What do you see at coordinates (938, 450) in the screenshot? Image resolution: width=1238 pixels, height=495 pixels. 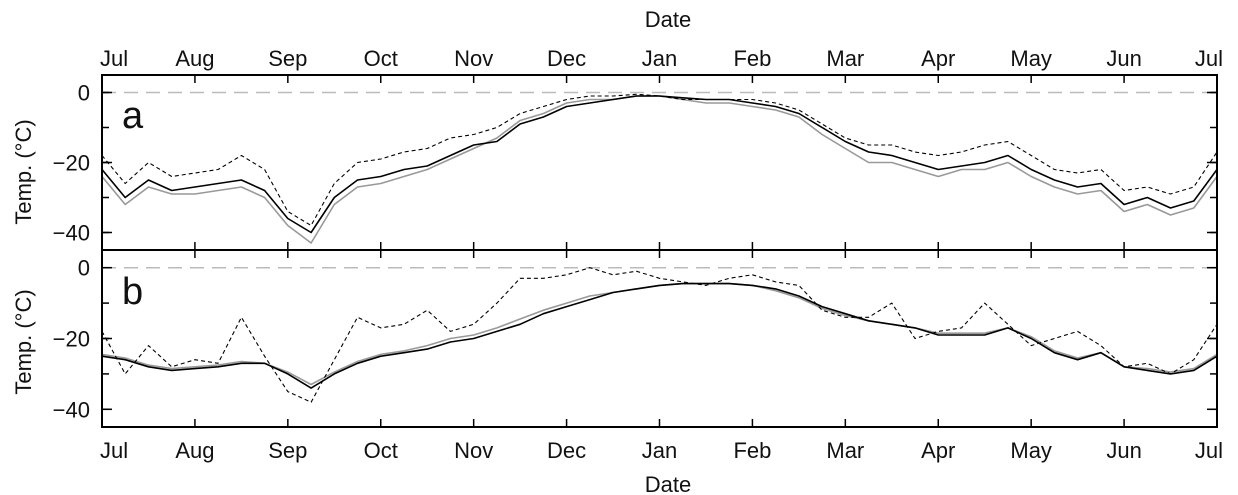 I see `bottom-month-label: Apr` at bounding box center [938, 450].